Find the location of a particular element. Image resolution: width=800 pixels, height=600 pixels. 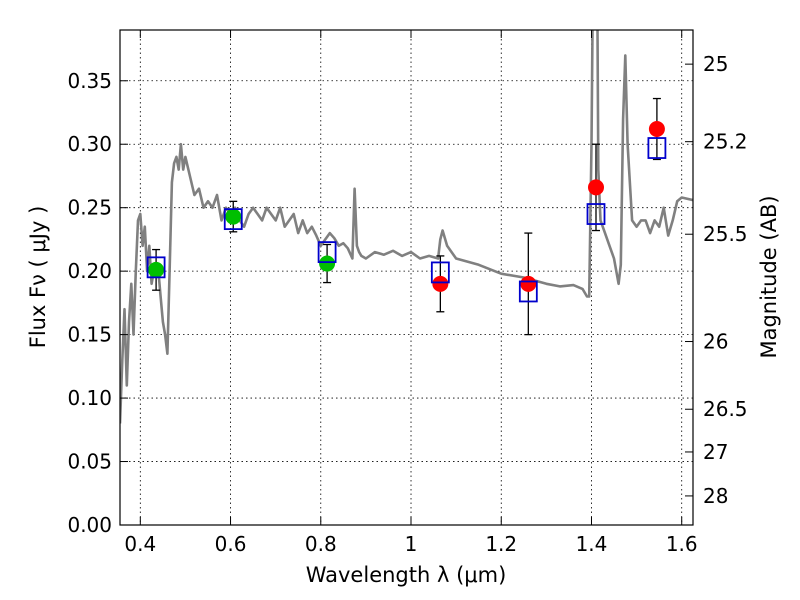

y-axis-ticks: 0.00 0.05 0.10 0.15 0.20 0.25 0.30 0.35 is located at coordinates (97, 303).